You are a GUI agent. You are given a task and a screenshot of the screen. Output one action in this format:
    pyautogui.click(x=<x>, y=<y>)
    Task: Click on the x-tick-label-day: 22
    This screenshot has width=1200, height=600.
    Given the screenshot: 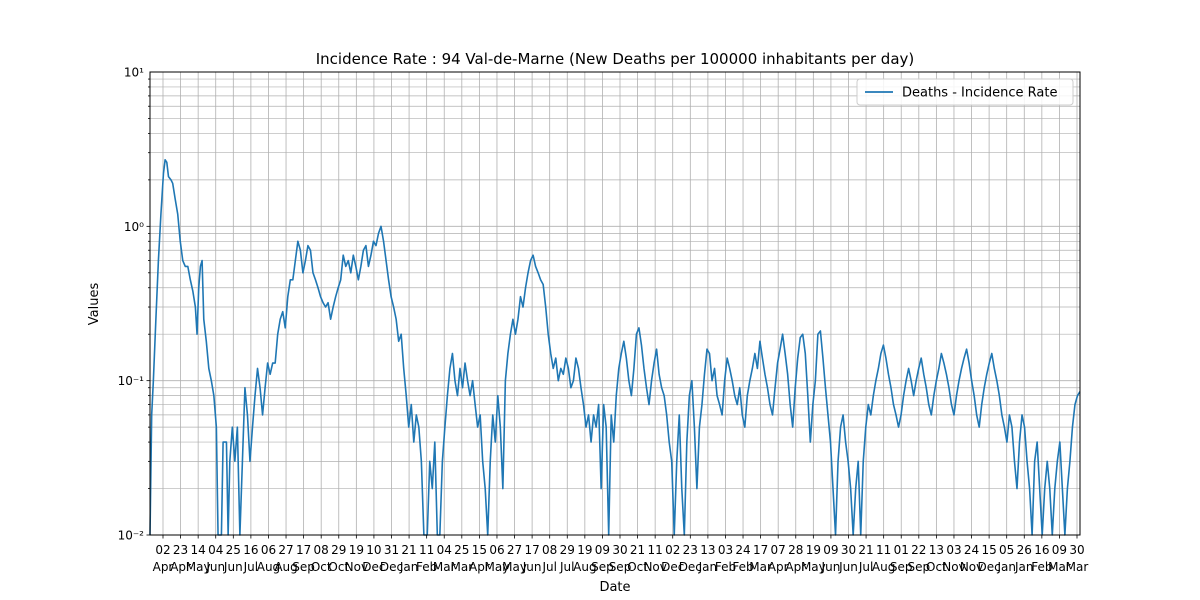 What is the action you would take?
    pyautogui.click(x=918, y=550)
    